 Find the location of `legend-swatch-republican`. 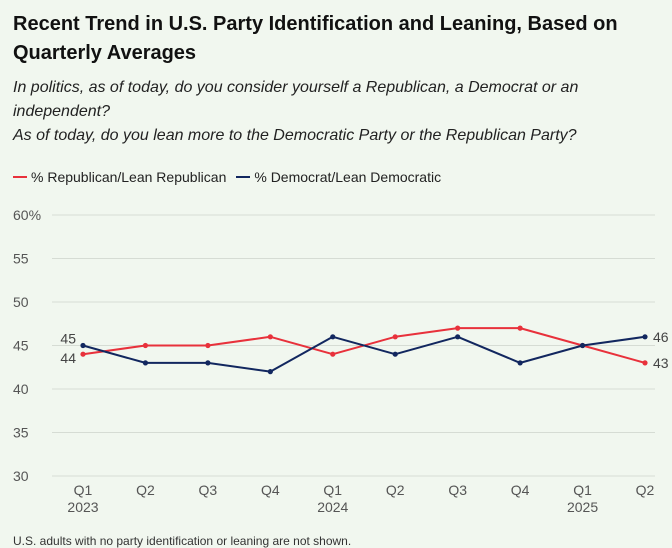

legend-swatch-republican is located at coordinates (20, 177).